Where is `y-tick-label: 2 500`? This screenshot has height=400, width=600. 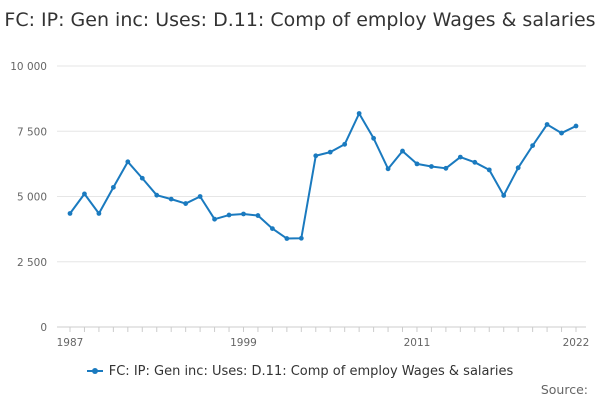 y-tick-label: 2 500 is located at coordinates (32, 263).